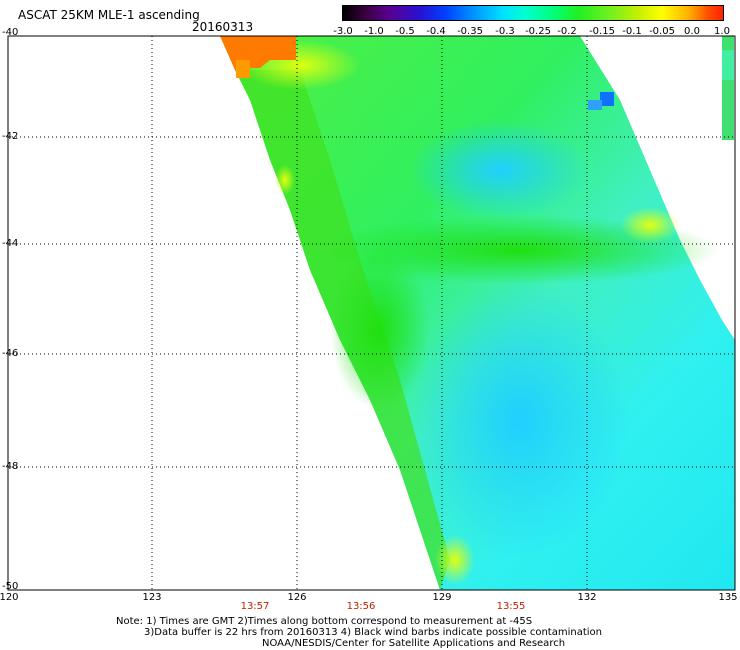  I want to click on orange-patch, so click(243, 69).